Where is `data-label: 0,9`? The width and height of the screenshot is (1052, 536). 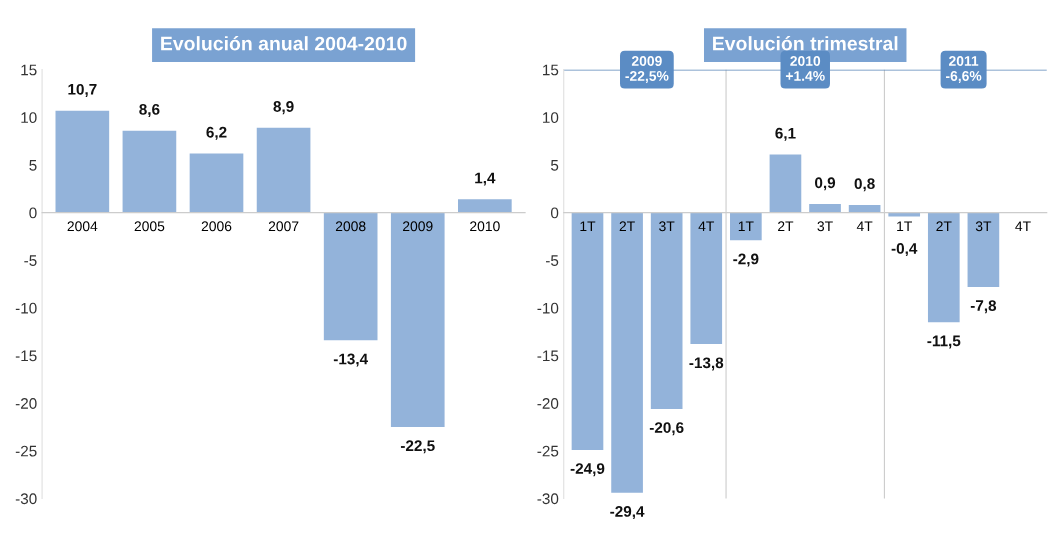
data-label: 0,9 is located at coordinates (825, 184).